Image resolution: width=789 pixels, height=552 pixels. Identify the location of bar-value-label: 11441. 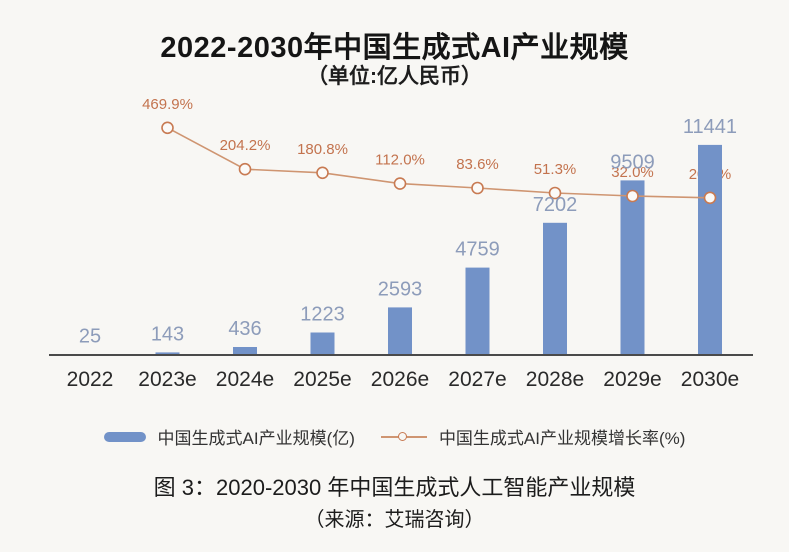
(710, 127).